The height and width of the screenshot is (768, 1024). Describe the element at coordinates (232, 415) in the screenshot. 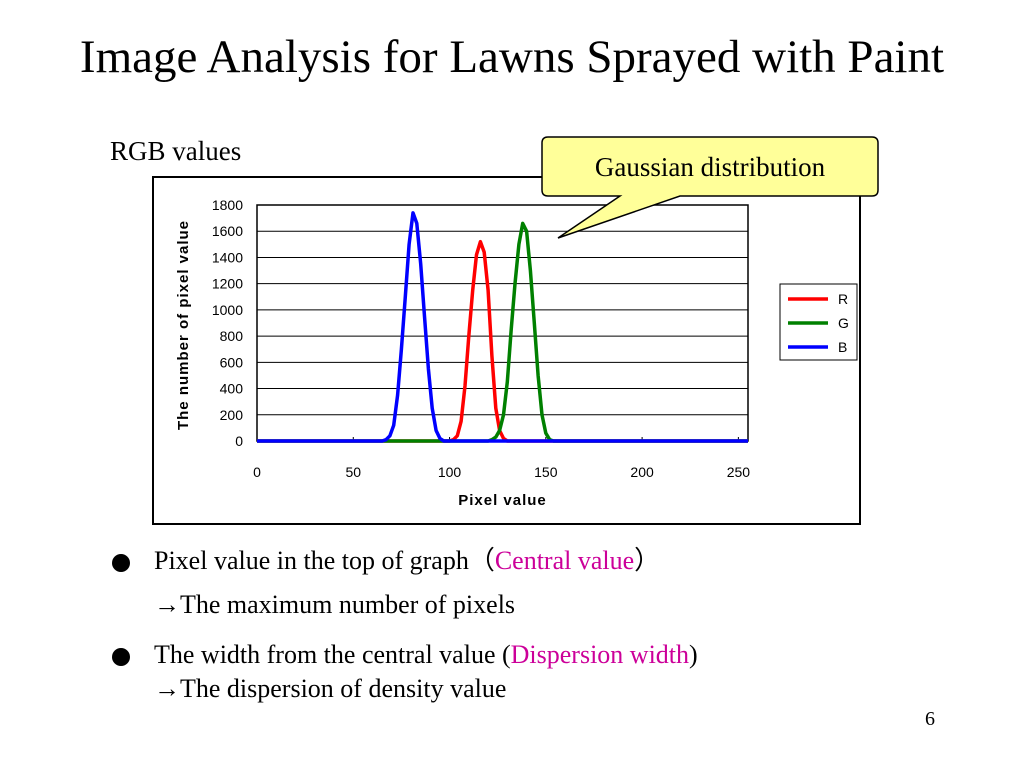

I see `y-tick-label: 200` at that location.